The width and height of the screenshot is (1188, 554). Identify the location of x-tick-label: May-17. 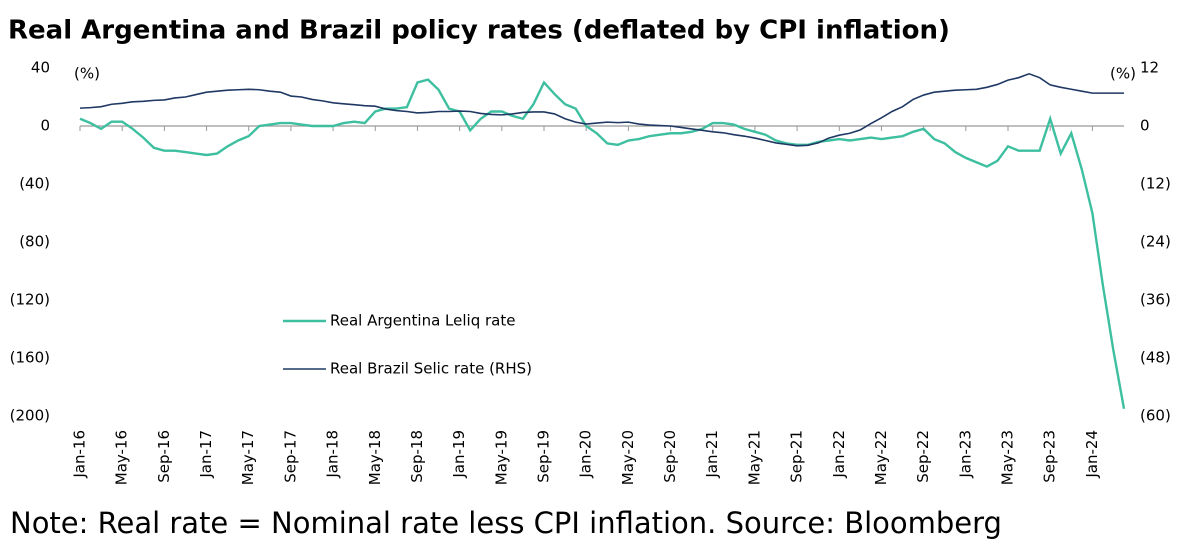
(248, 457).